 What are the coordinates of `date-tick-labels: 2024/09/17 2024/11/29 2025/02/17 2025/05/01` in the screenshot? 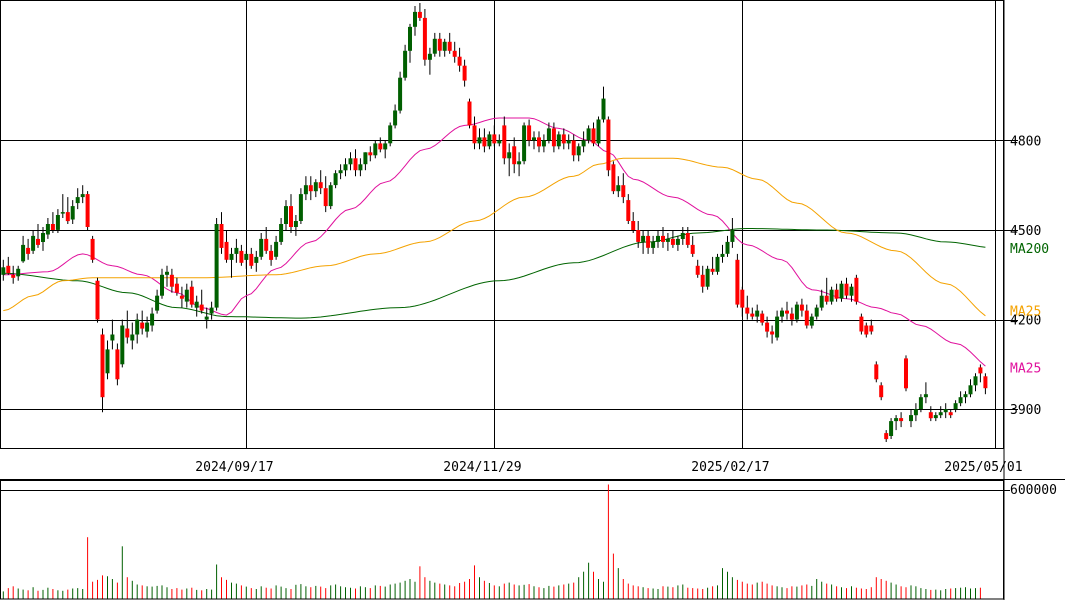 It's located at (608, 467).